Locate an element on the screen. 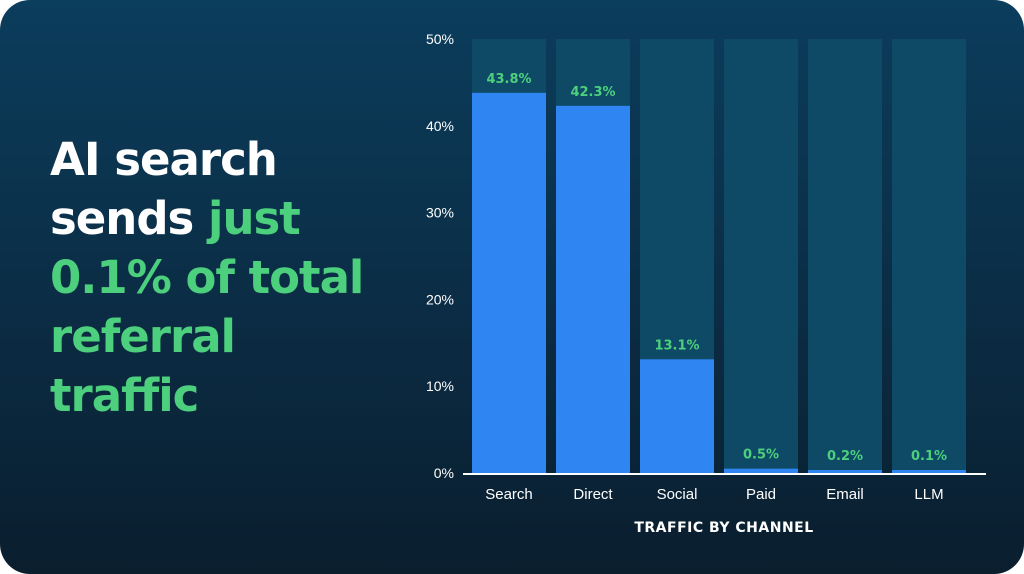 Image resolution: width=1024 pixels, height=574 pixels. bar-social is located at coordinates (677, 416).